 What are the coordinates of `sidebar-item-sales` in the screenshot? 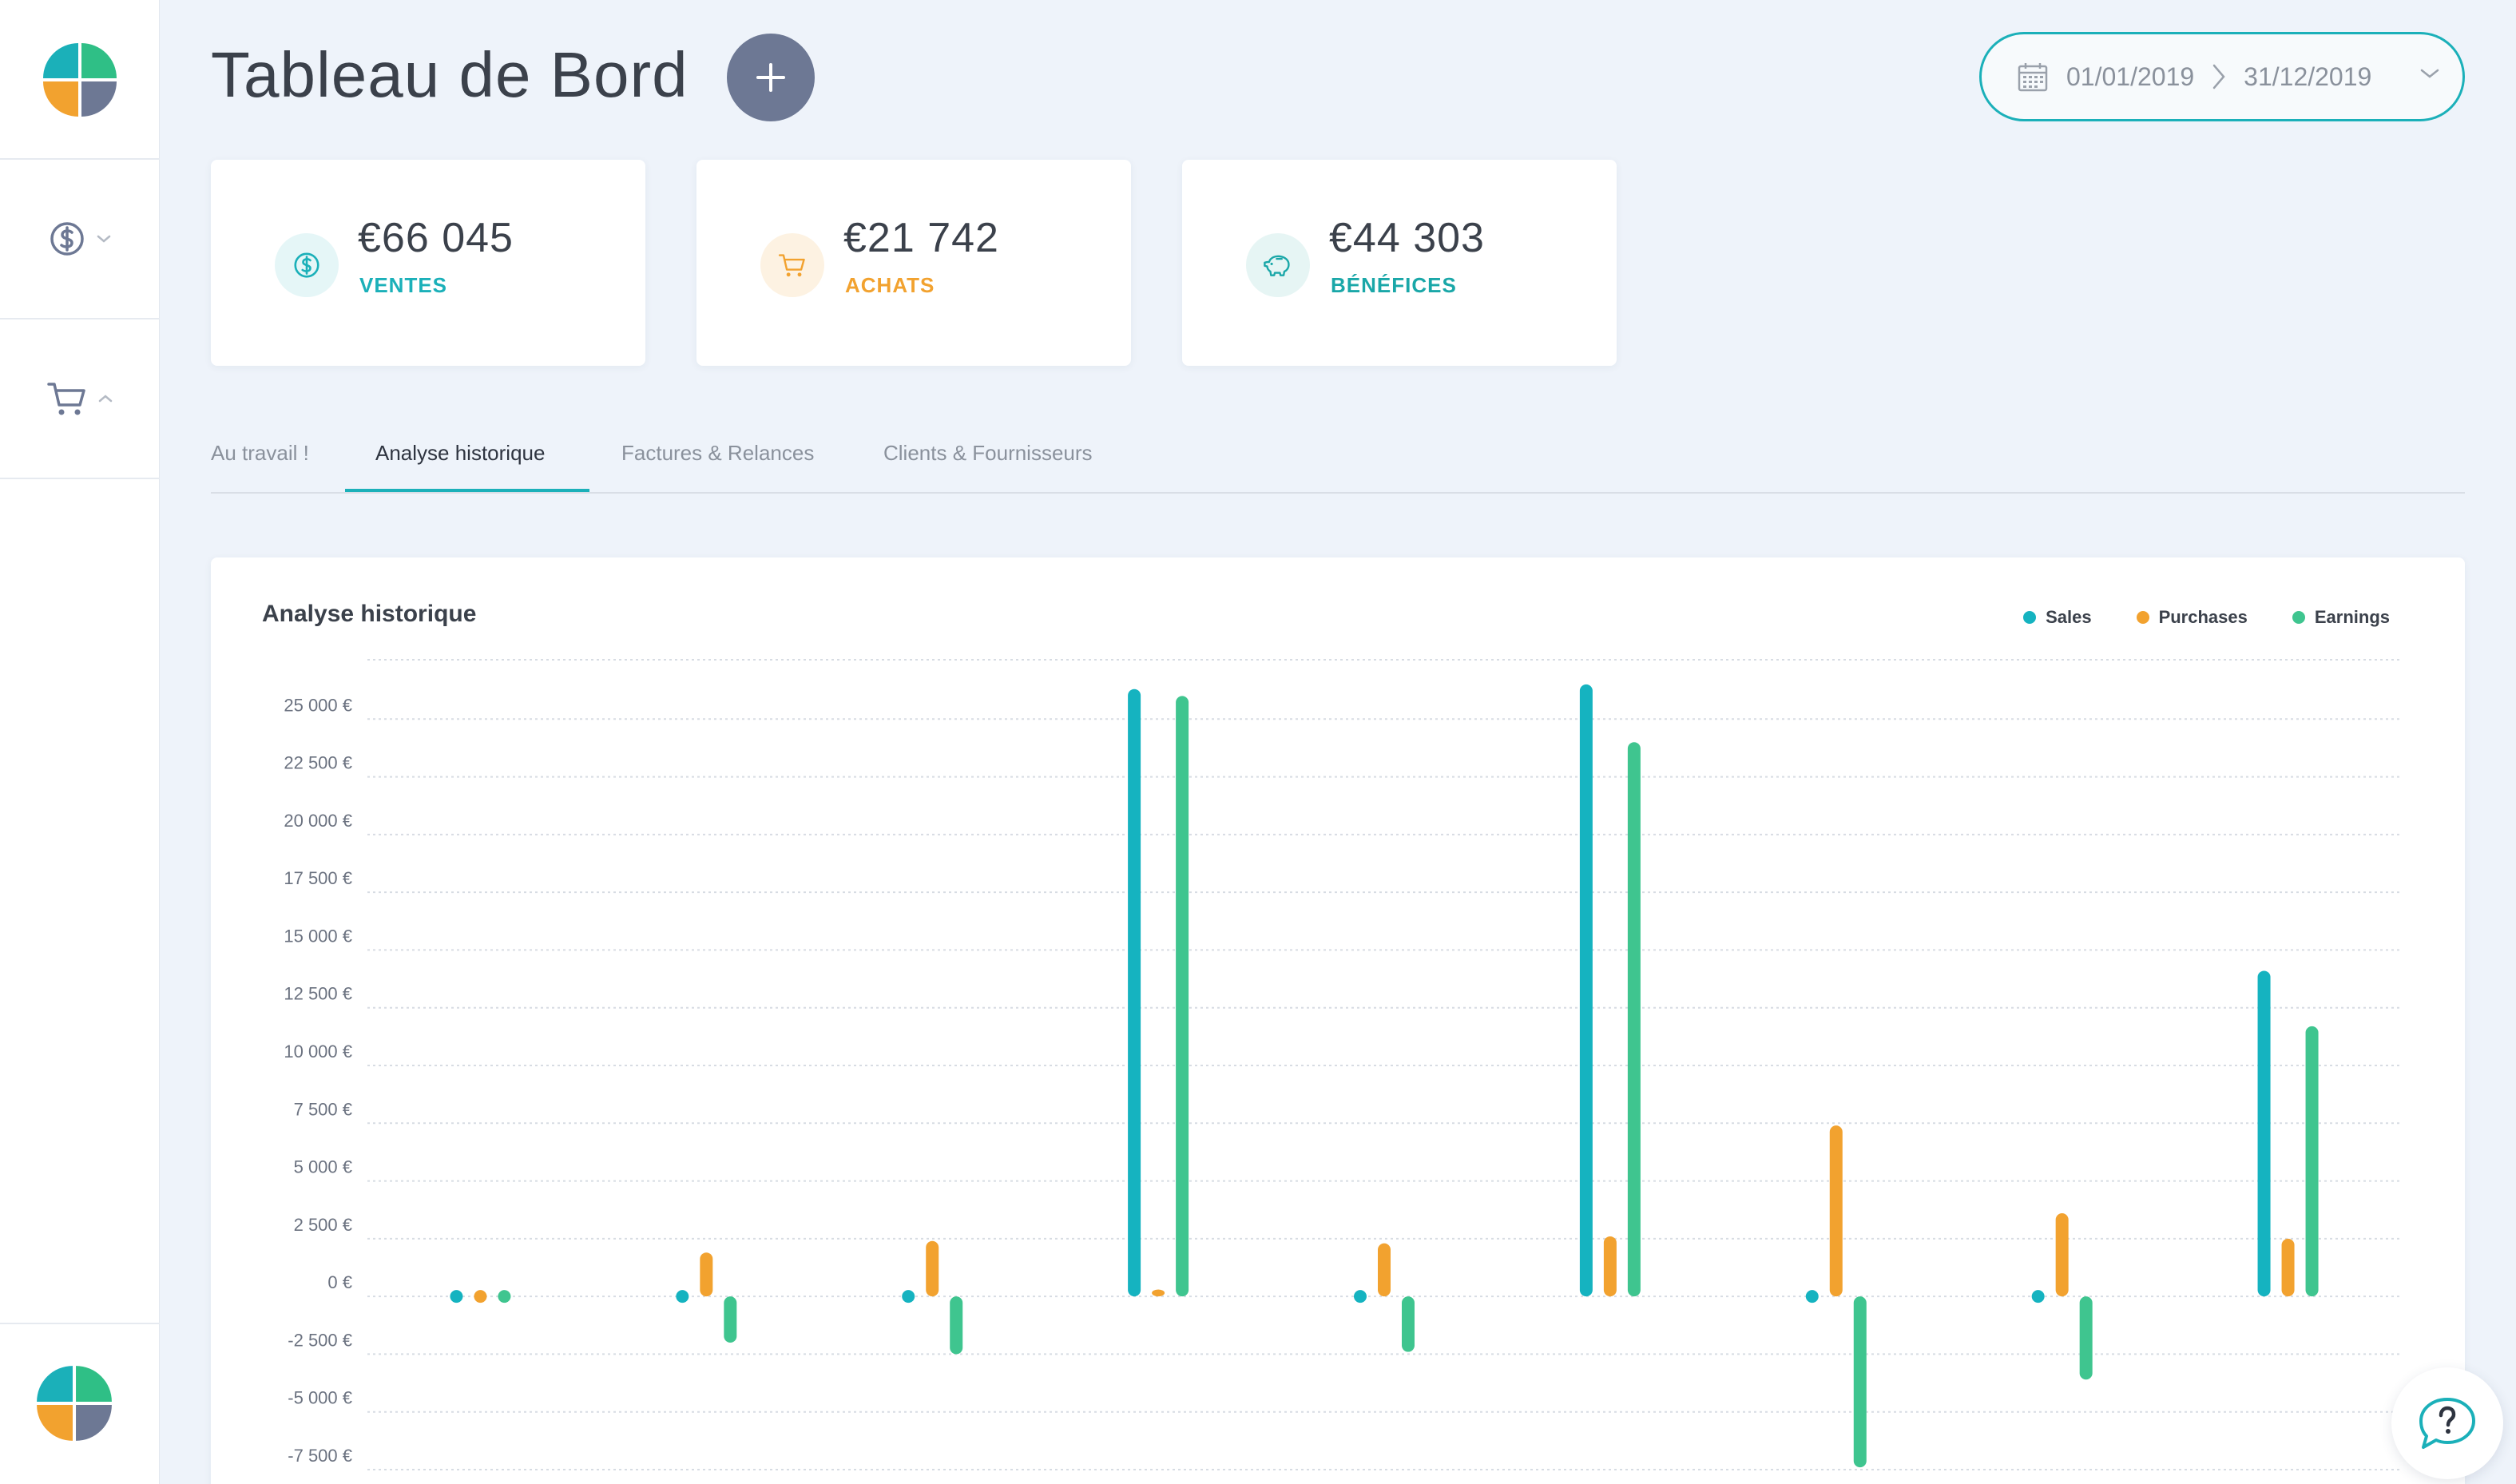 It's located at (80, 239).